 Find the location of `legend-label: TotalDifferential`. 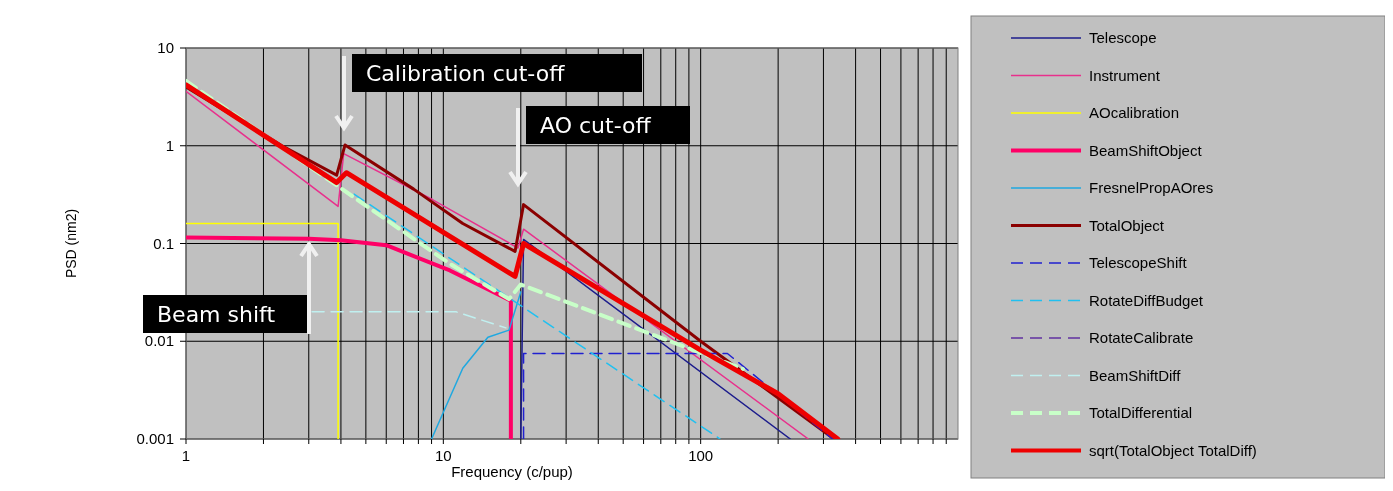

legend-label: TotalDifferential is located at coordinates (1141, 412).